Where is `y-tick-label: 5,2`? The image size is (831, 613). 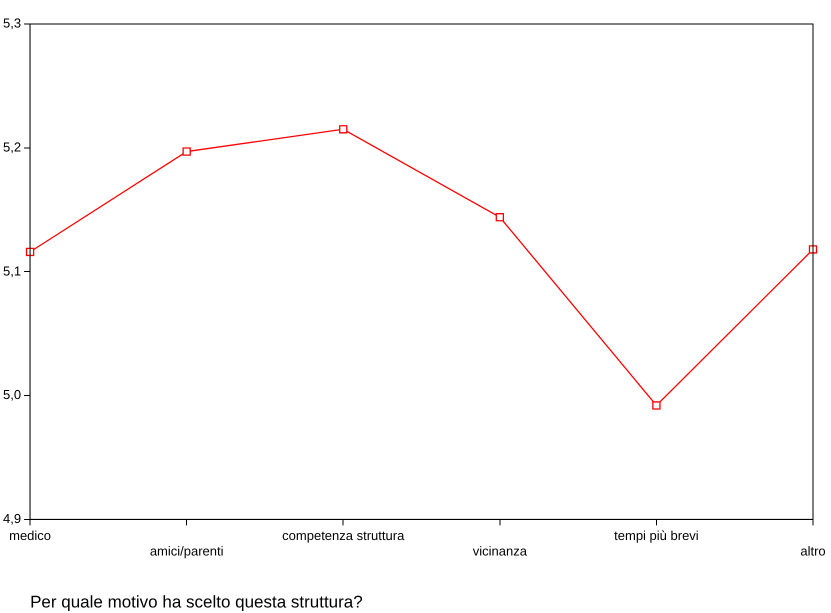
y-tick-label: 5,2 is located at coordinates (12, 146).